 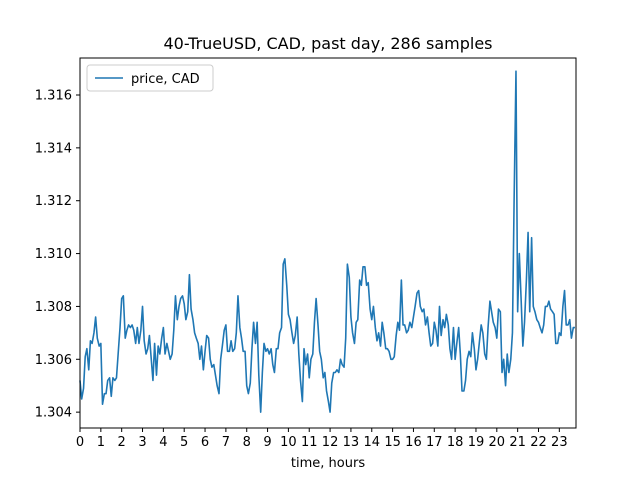 What do you see at coordinates (101, 442) in the screenshot?
I see `x-tick-label: 1` at bounding box center [101, 442].